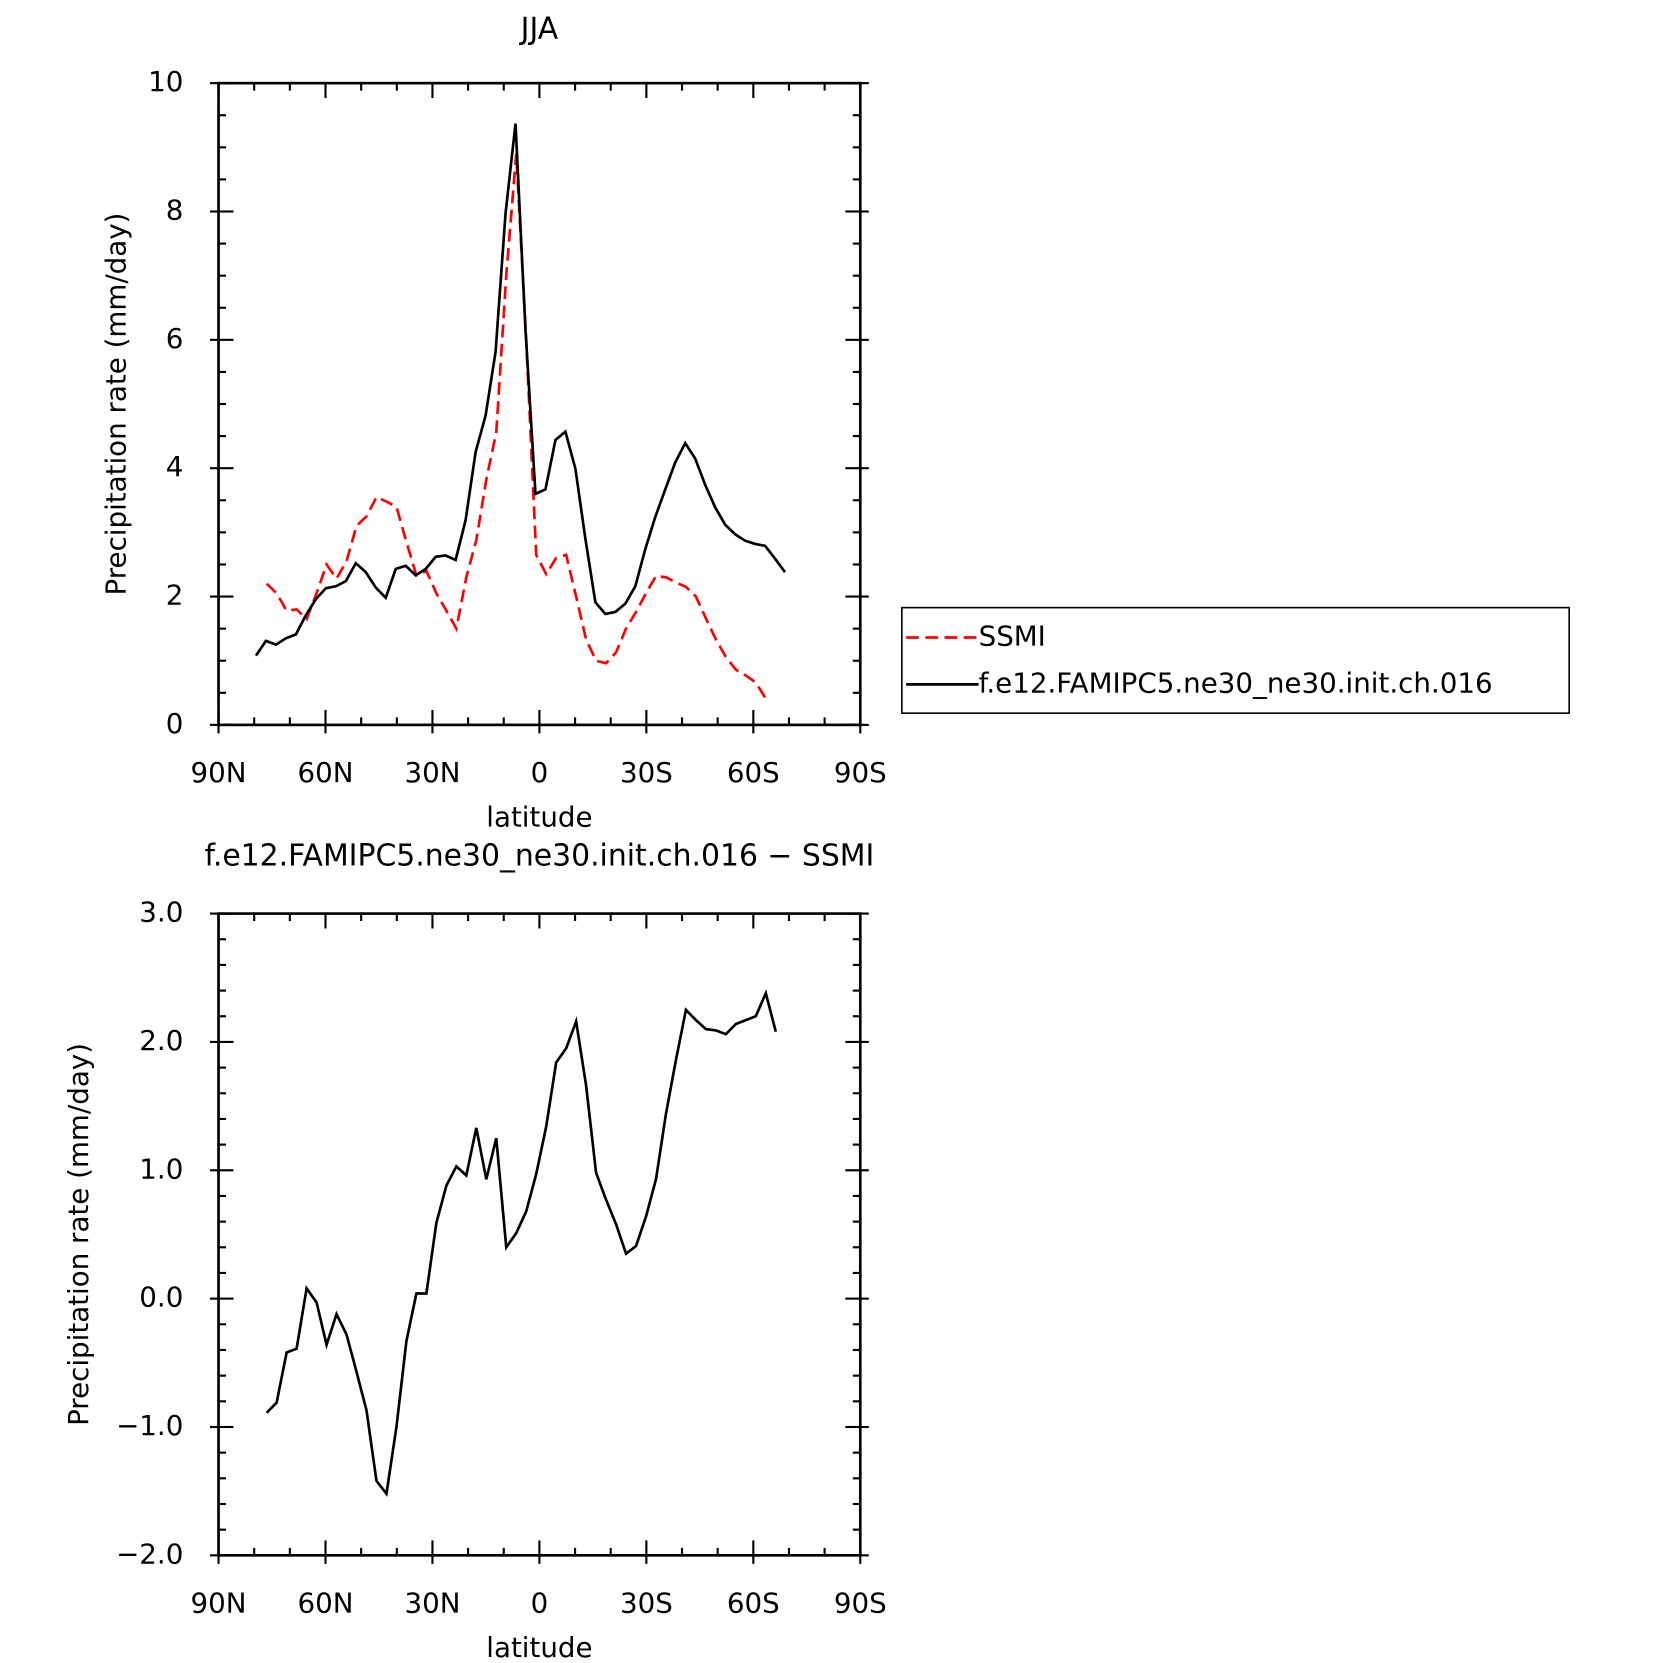  I want to click on y-tick-label: −2.0, so click(149, 1553).